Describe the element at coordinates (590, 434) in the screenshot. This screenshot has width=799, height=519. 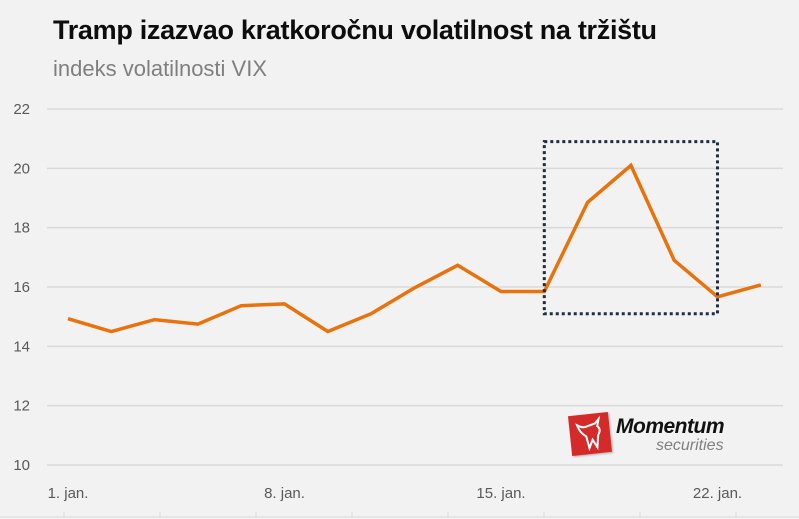
I see `bull-logo-icon` at that location.